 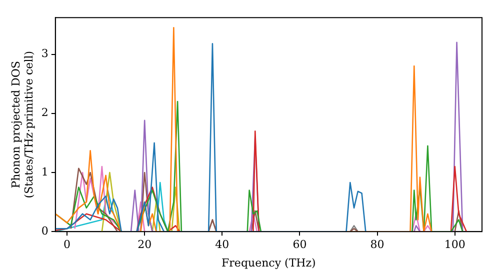 I want to click on x-tick-label: 100, so click(x=455, y=245).